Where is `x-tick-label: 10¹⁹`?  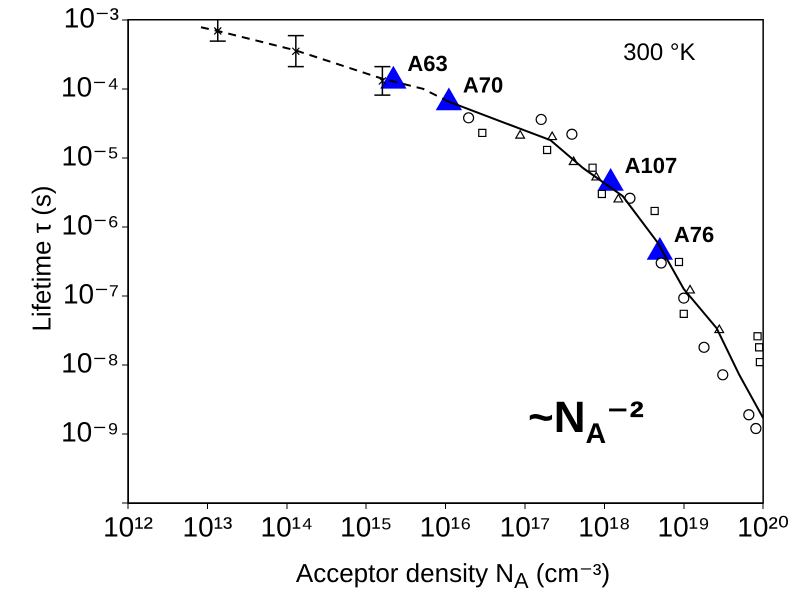
x-tick-label: 10¹⁹ is located at coordinates (684, 527).